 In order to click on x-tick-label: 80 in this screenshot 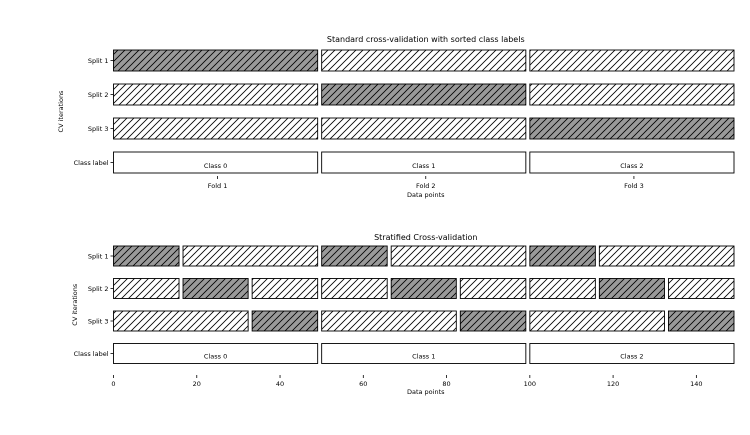, I will do `click(446, 384)`.